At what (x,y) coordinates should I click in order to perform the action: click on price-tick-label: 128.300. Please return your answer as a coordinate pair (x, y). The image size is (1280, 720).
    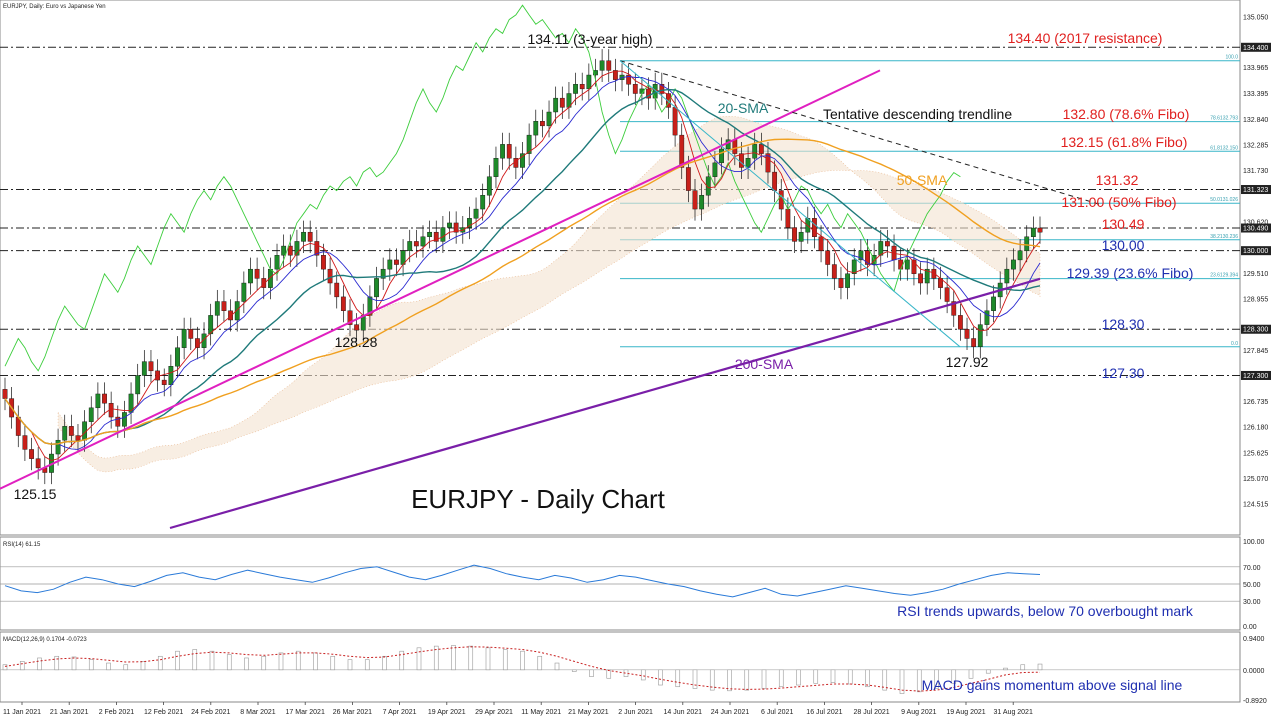
    Looking at the image, I should click on (1255, 330).